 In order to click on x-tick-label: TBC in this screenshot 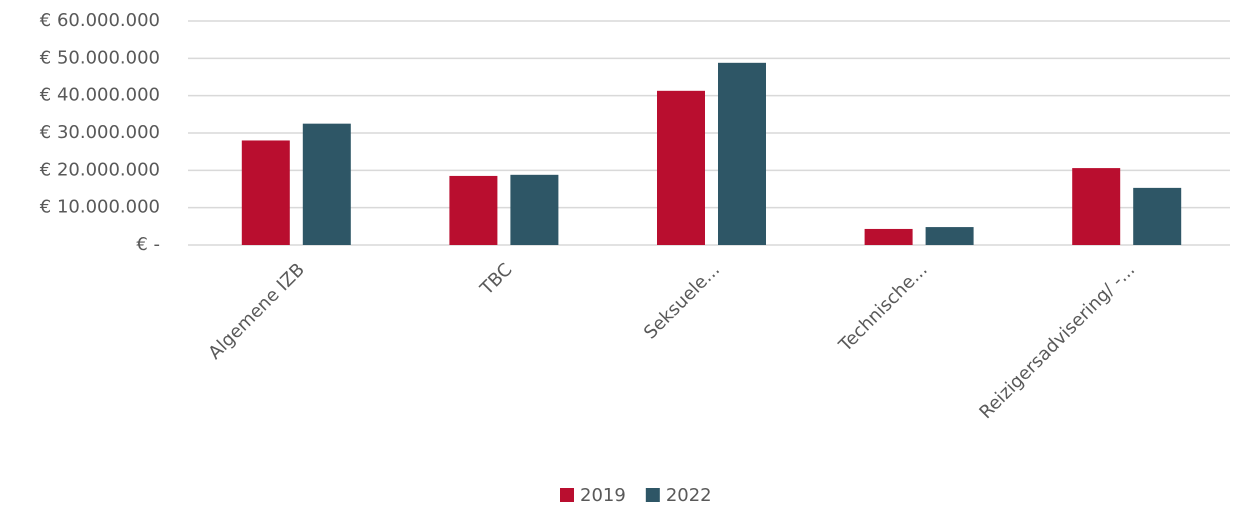, I will do `click(496, 279)`.